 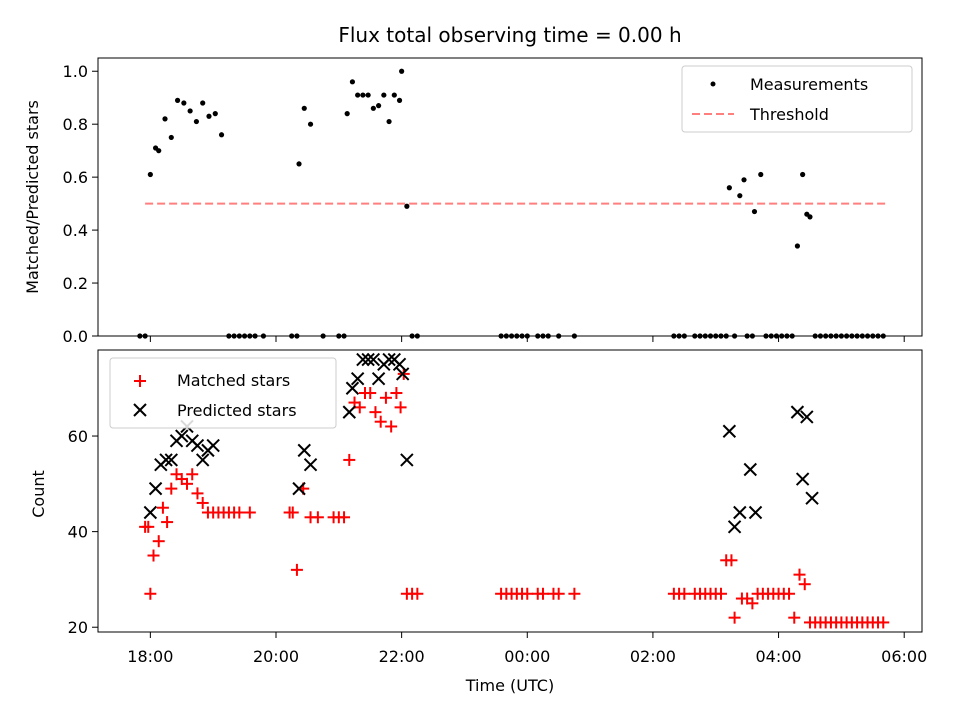 What do you see at coordinates (32, 197) in the screenshot?
I see `top-y-axis-label: Matched/Predicted stars` at bounding box center [32, 197].